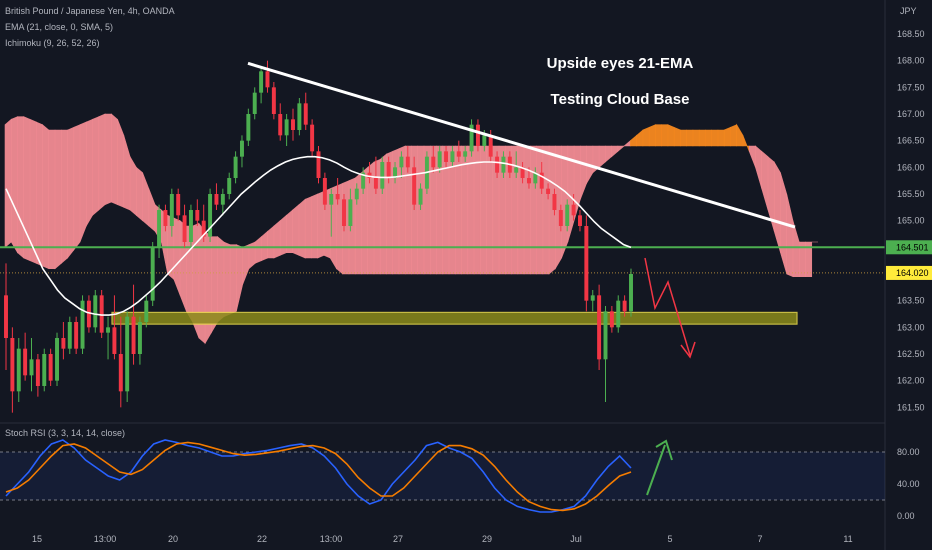 The width and height of the screenshot is (932, 550). Describe the element at coordinates (911, 194) in the screenshot. I see `price-tick-label: 165.50` at that location.